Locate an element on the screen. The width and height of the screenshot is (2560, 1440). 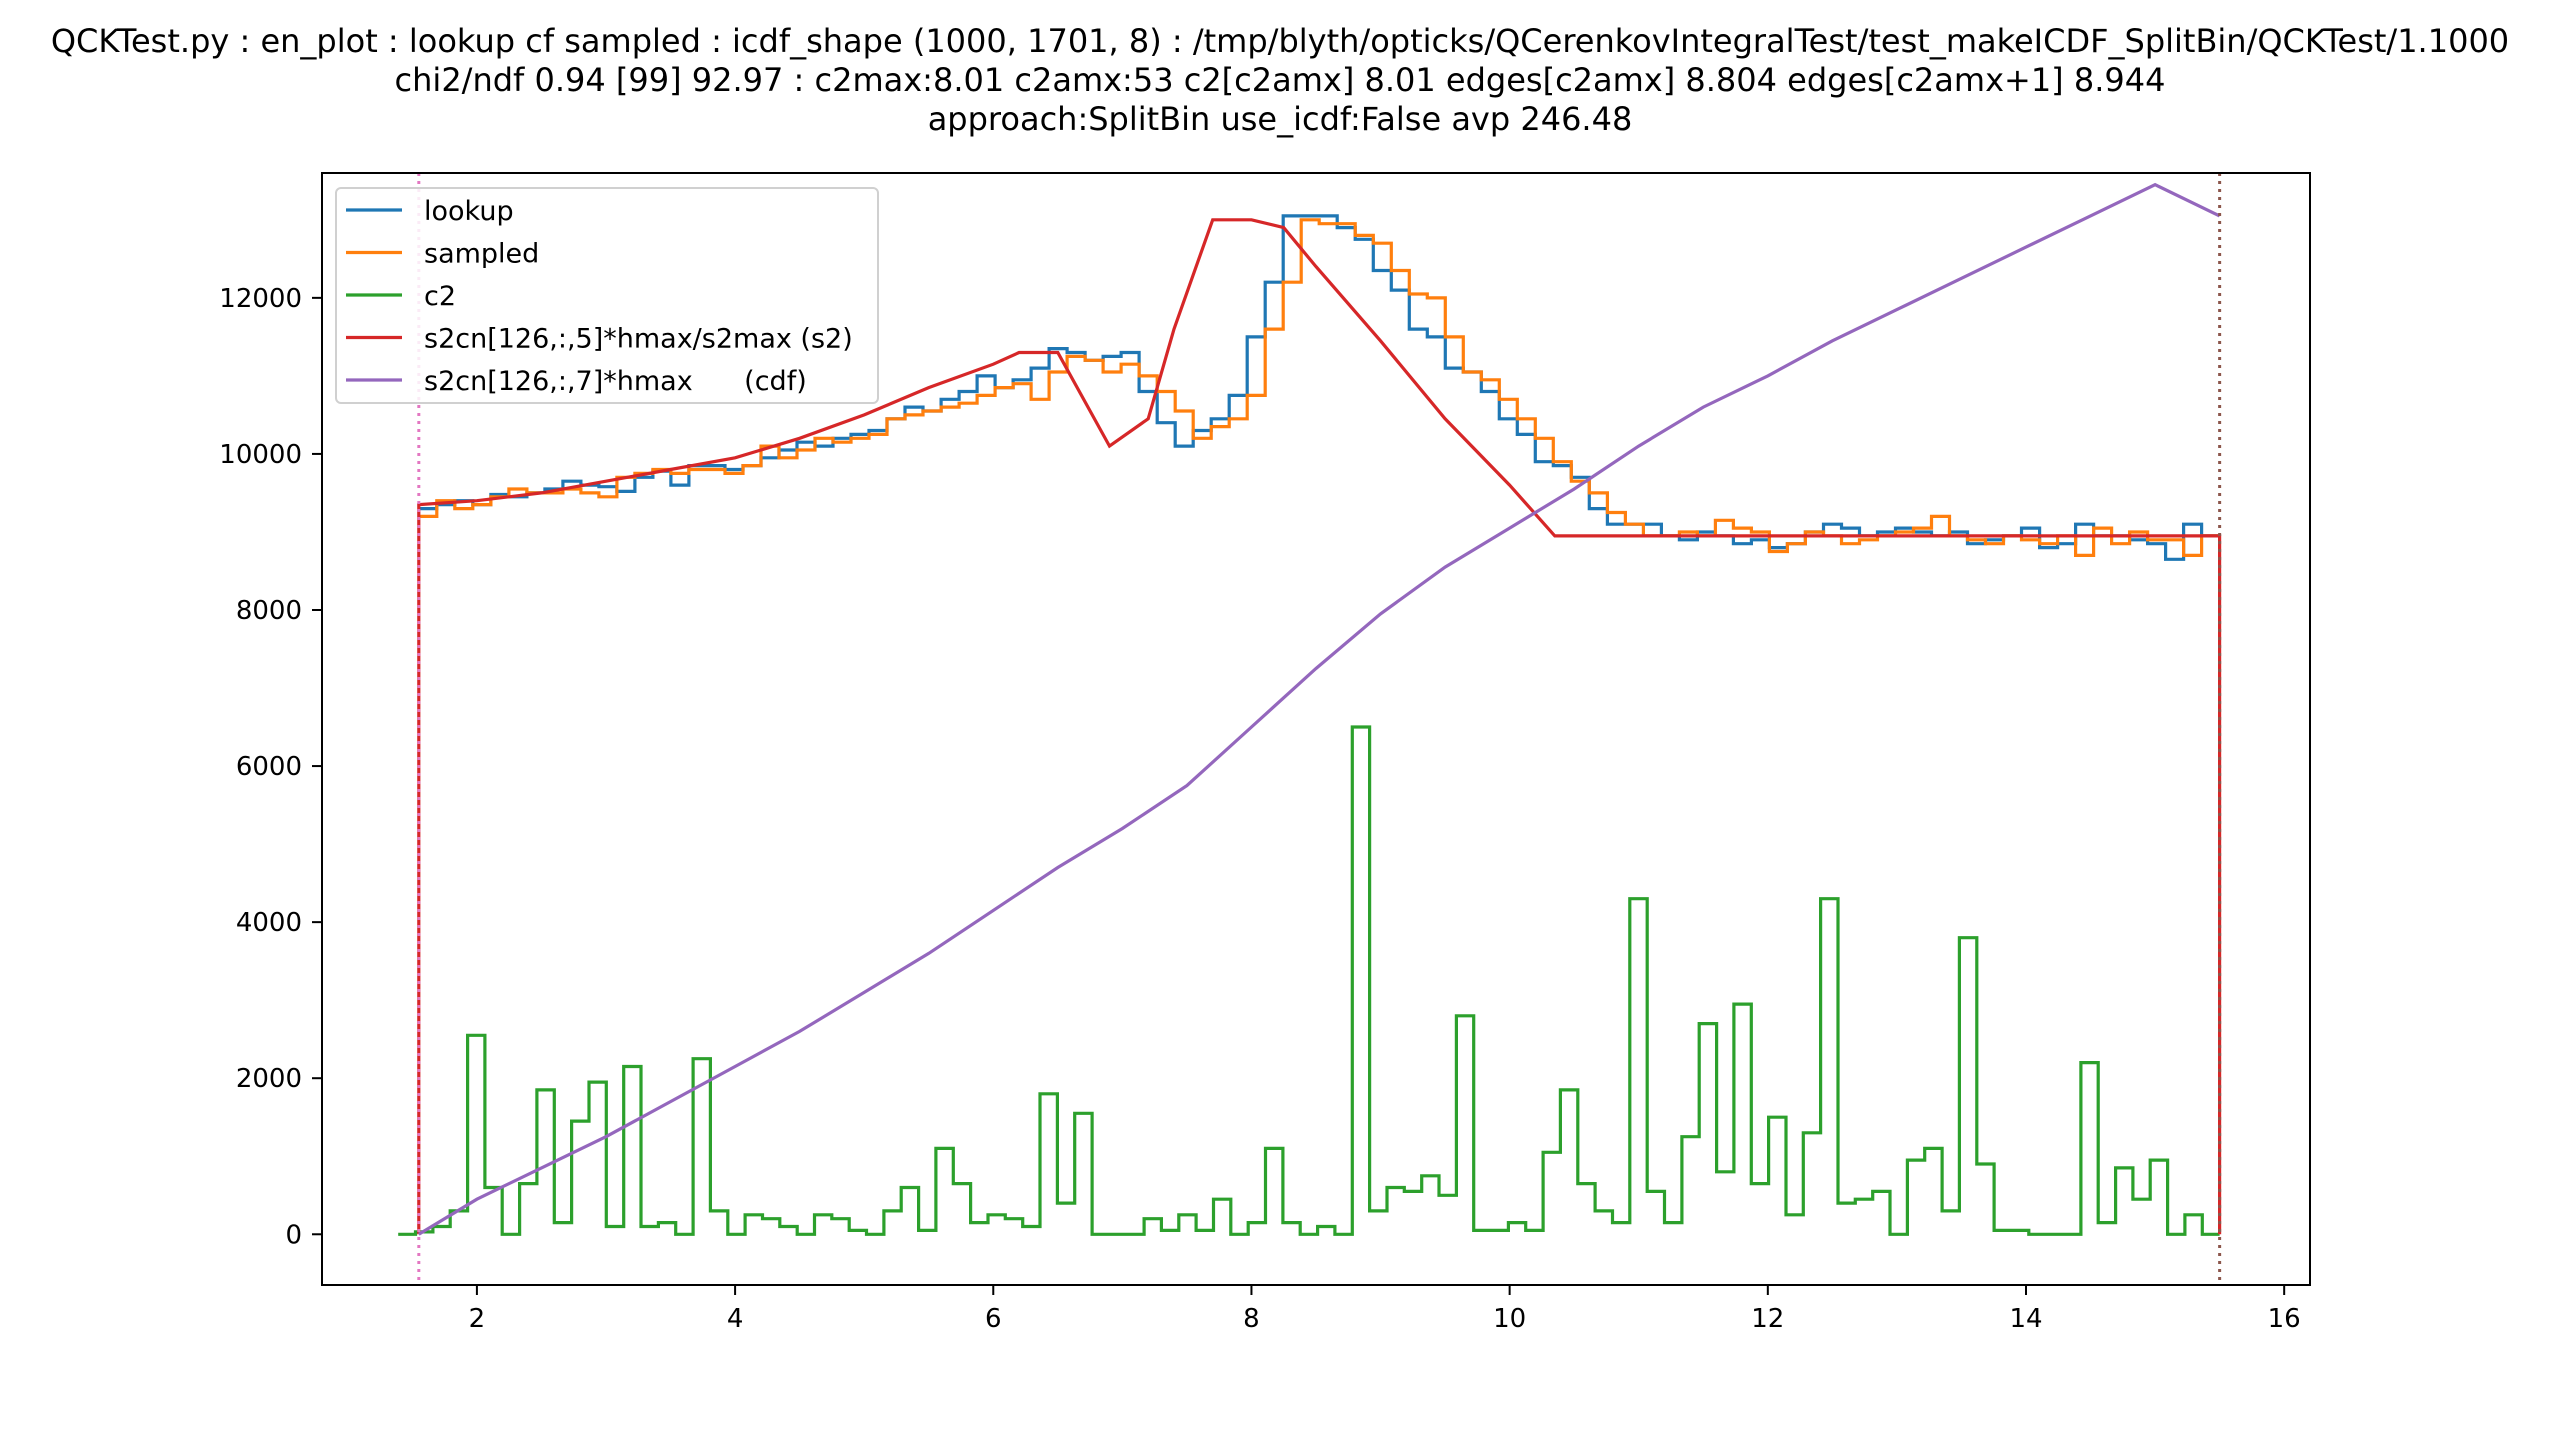
y-tick-label: 2000 is located at coordinates (269, 1079).